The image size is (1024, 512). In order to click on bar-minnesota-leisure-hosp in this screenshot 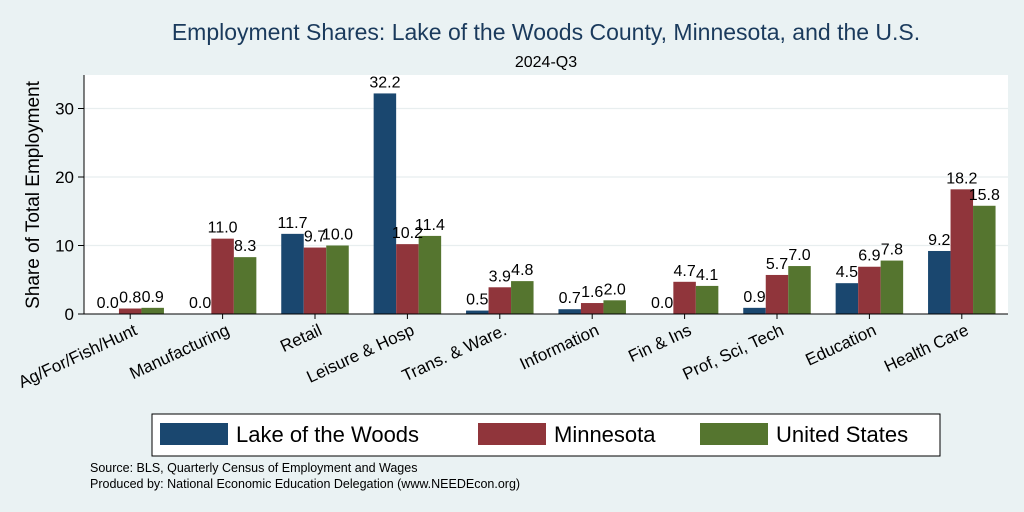, I will do `click(407, 279)`.